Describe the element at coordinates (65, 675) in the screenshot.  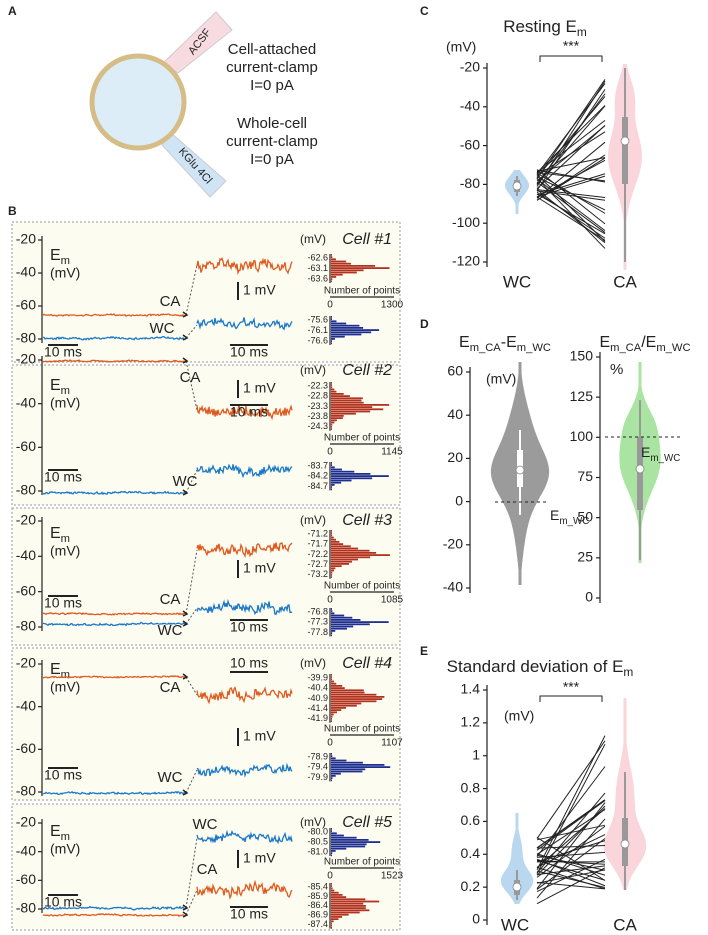
I see `subscript: m` at that location.